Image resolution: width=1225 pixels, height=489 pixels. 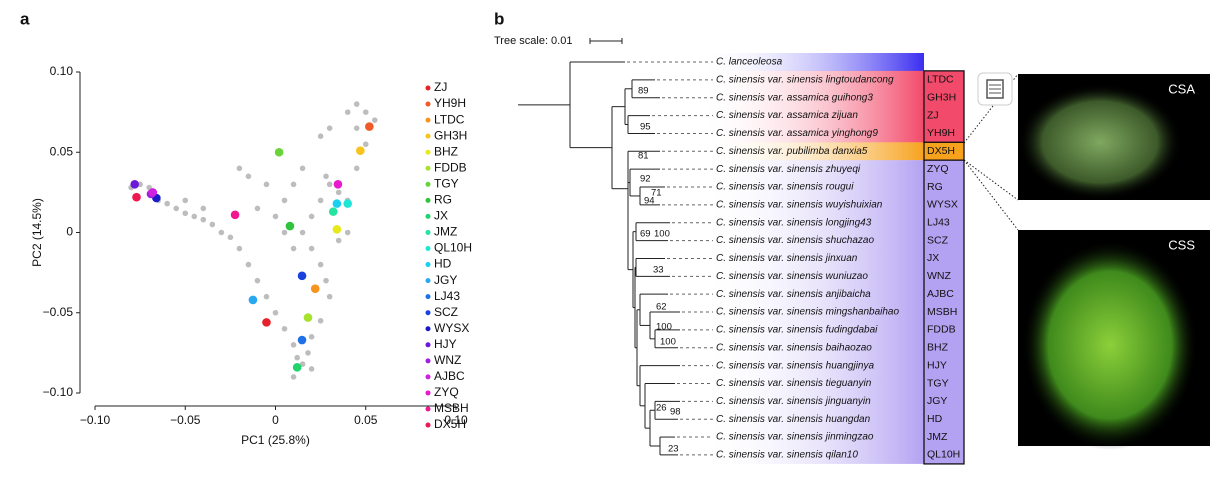 What do you see at coordinates (937, 437) in the screenshot?
I see `leaf-code: JMZ` at bounding box center [937, 437].